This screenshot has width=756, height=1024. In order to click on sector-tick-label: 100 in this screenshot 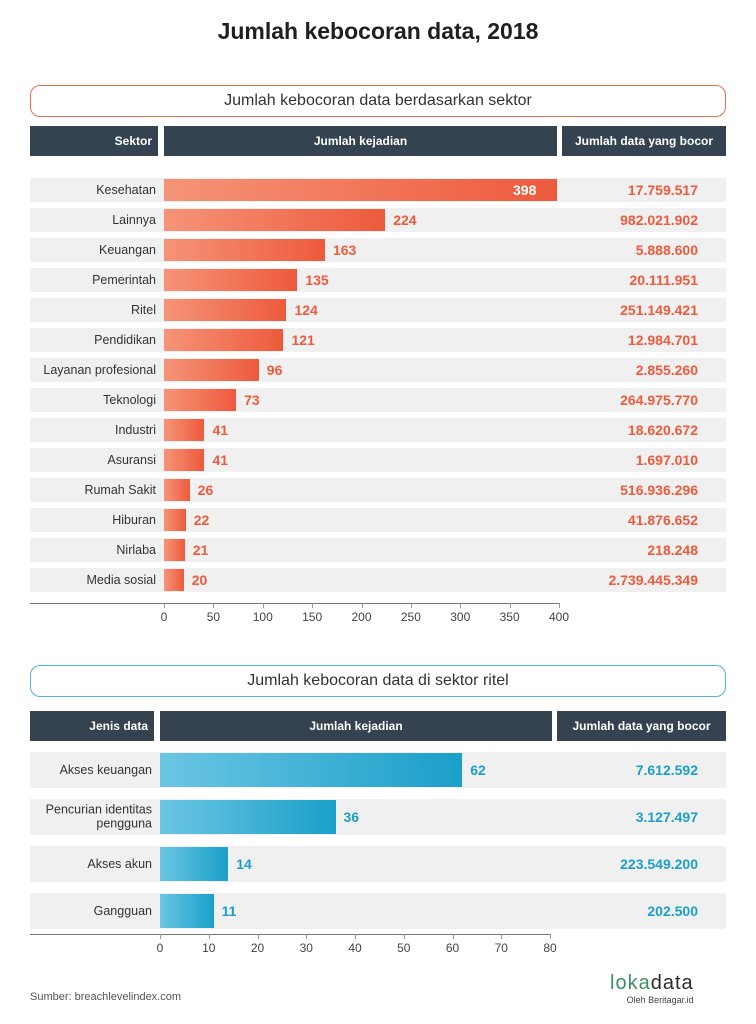, I will do `click(262, 617)`.